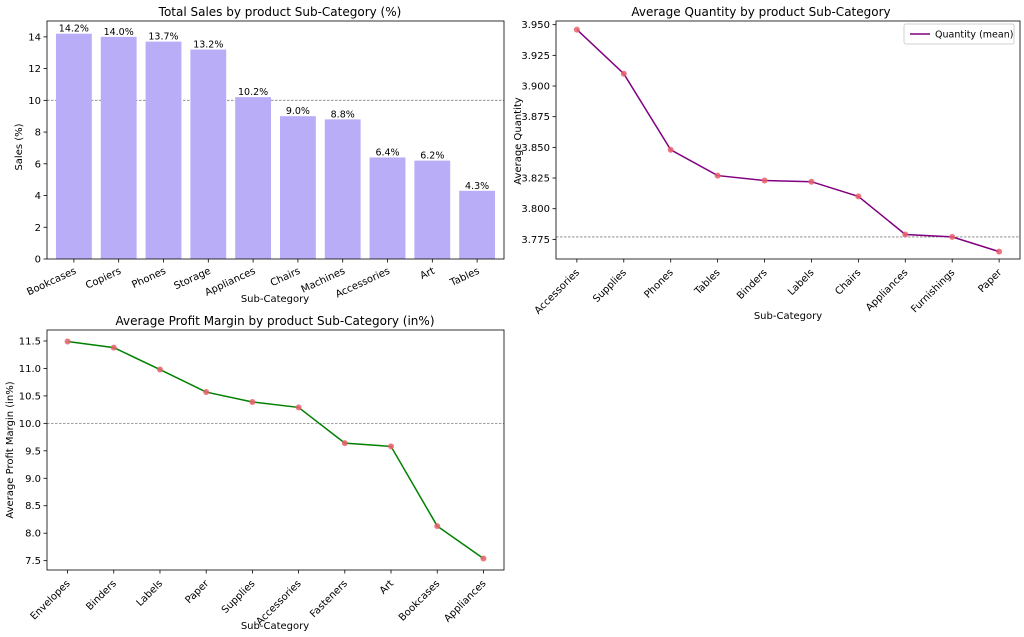 The width and height of the screenshot is (1024, 637). Describe the element at coordinates (38, 133) in the screenshot. I see `y-tick-label: 8` at that location.